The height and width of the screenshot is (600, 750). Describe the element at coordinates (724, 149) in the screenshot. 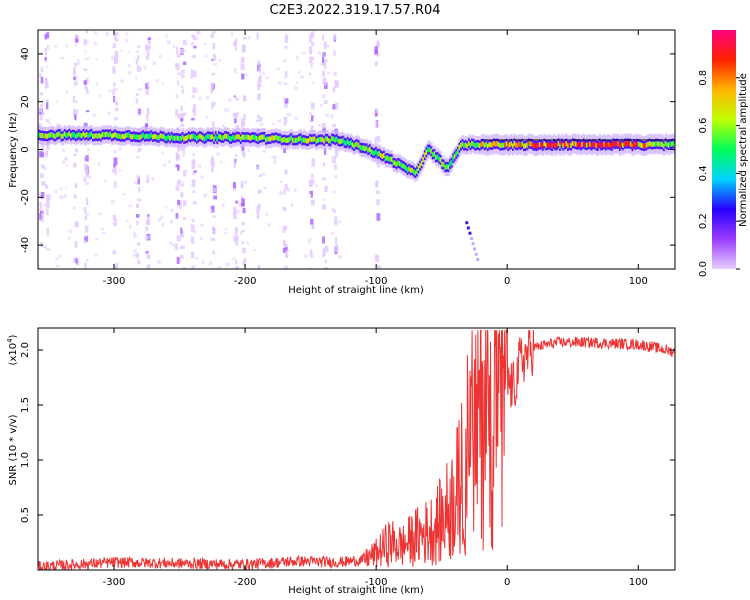

I see `colorbar-gradient` at that location.